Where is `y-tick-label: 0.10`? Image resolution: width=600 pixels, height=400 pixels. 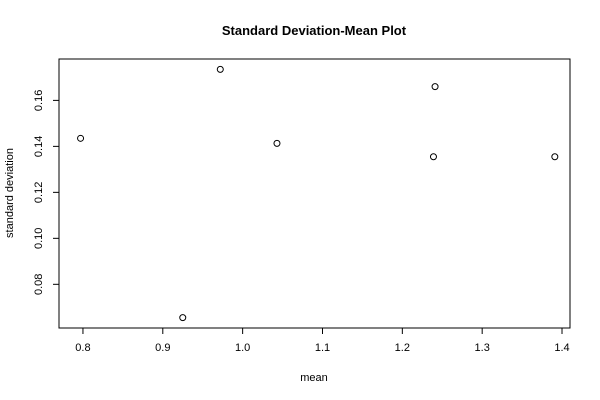
y-tick-label: 0.10 is located at coordinates (39, 238).